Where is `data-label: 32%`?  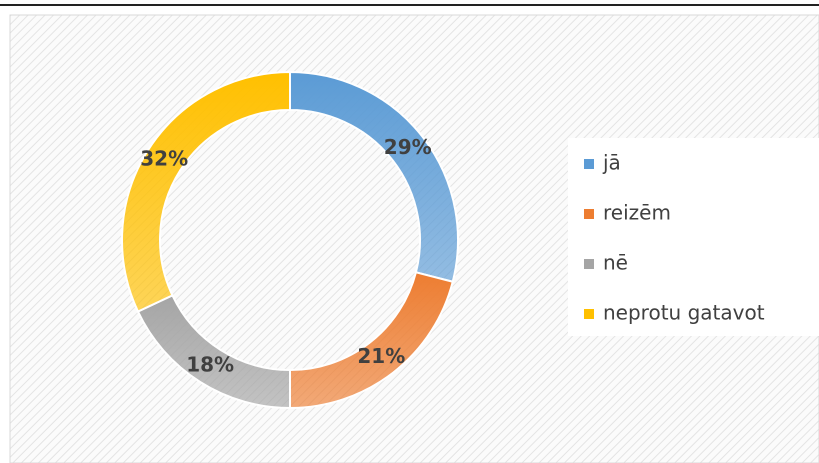
data-label: 32% is located at coordinates (164, 159).